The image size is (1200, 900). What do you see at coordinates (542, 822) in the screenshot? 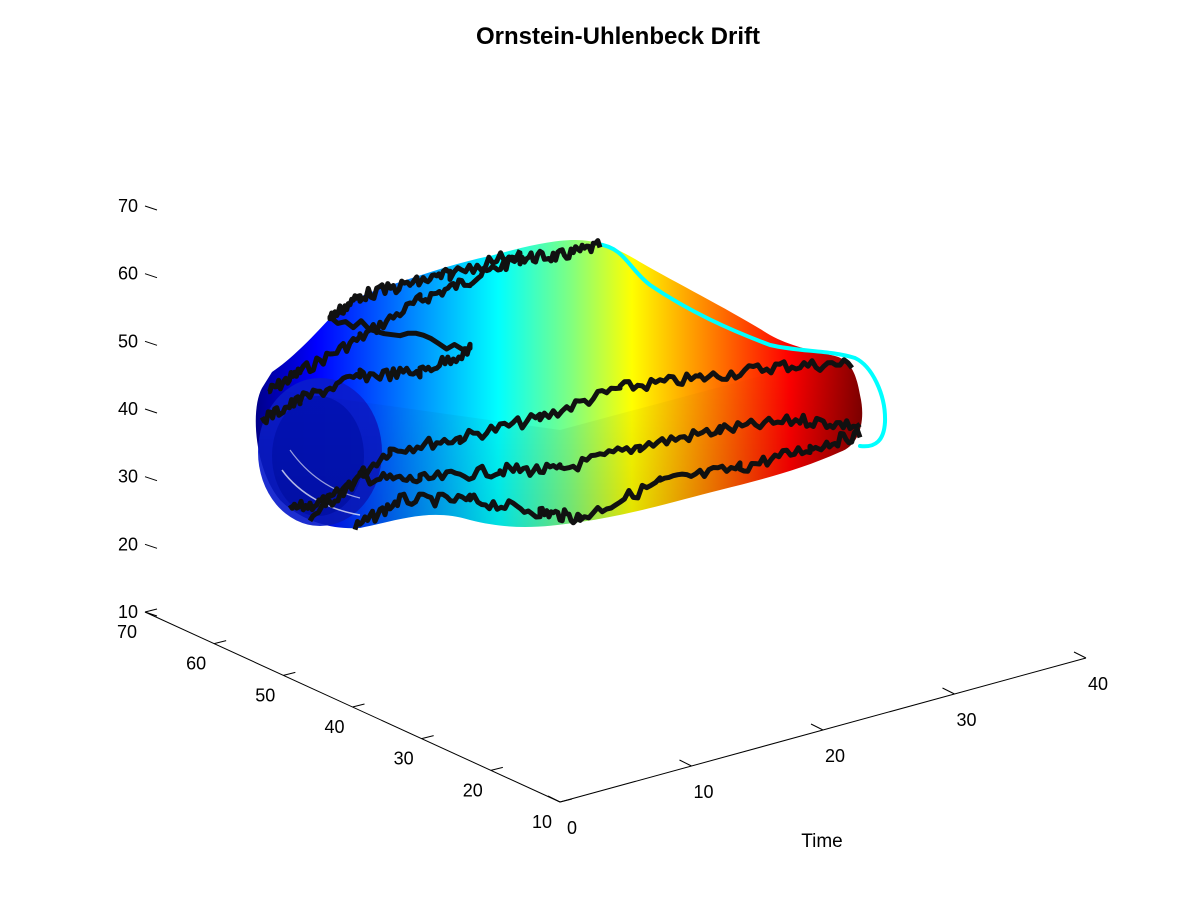
I see `y-tick-label: 10` at bounding box center [542, 822].